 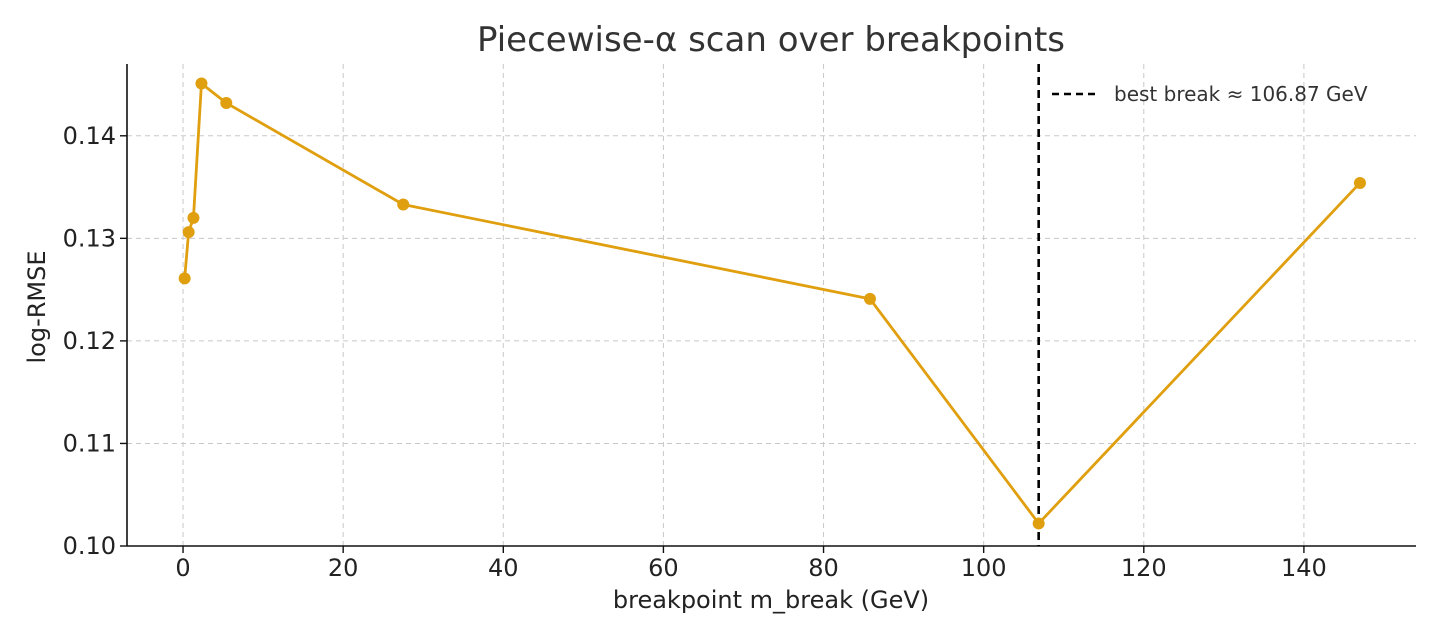 What do you see at coordinates (984, 568) in the screenshot?
I see `x-tick-label: 100` at bounding box center [984, 568].